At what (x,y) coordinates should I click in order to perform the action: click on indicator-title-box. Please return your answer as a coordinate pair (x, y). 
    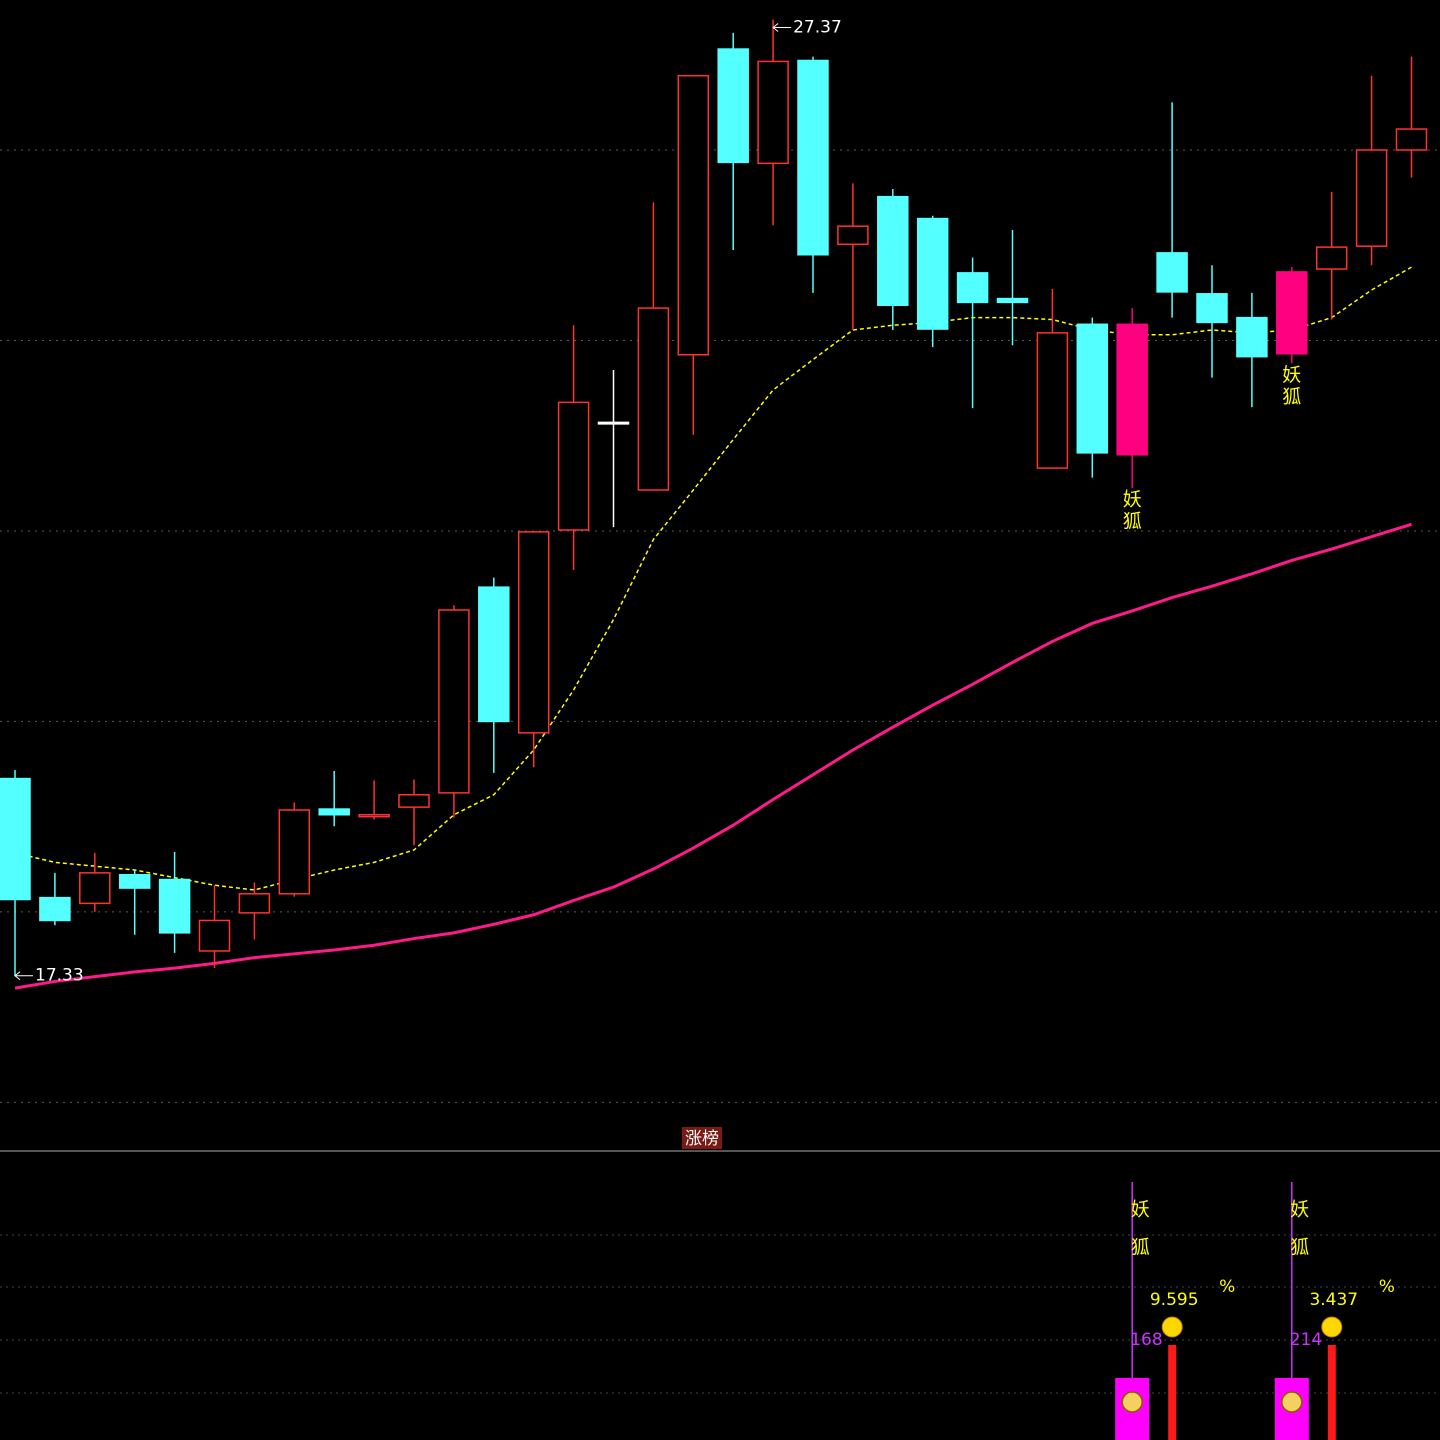
    Looking at the image, I should click on (702, 1138).